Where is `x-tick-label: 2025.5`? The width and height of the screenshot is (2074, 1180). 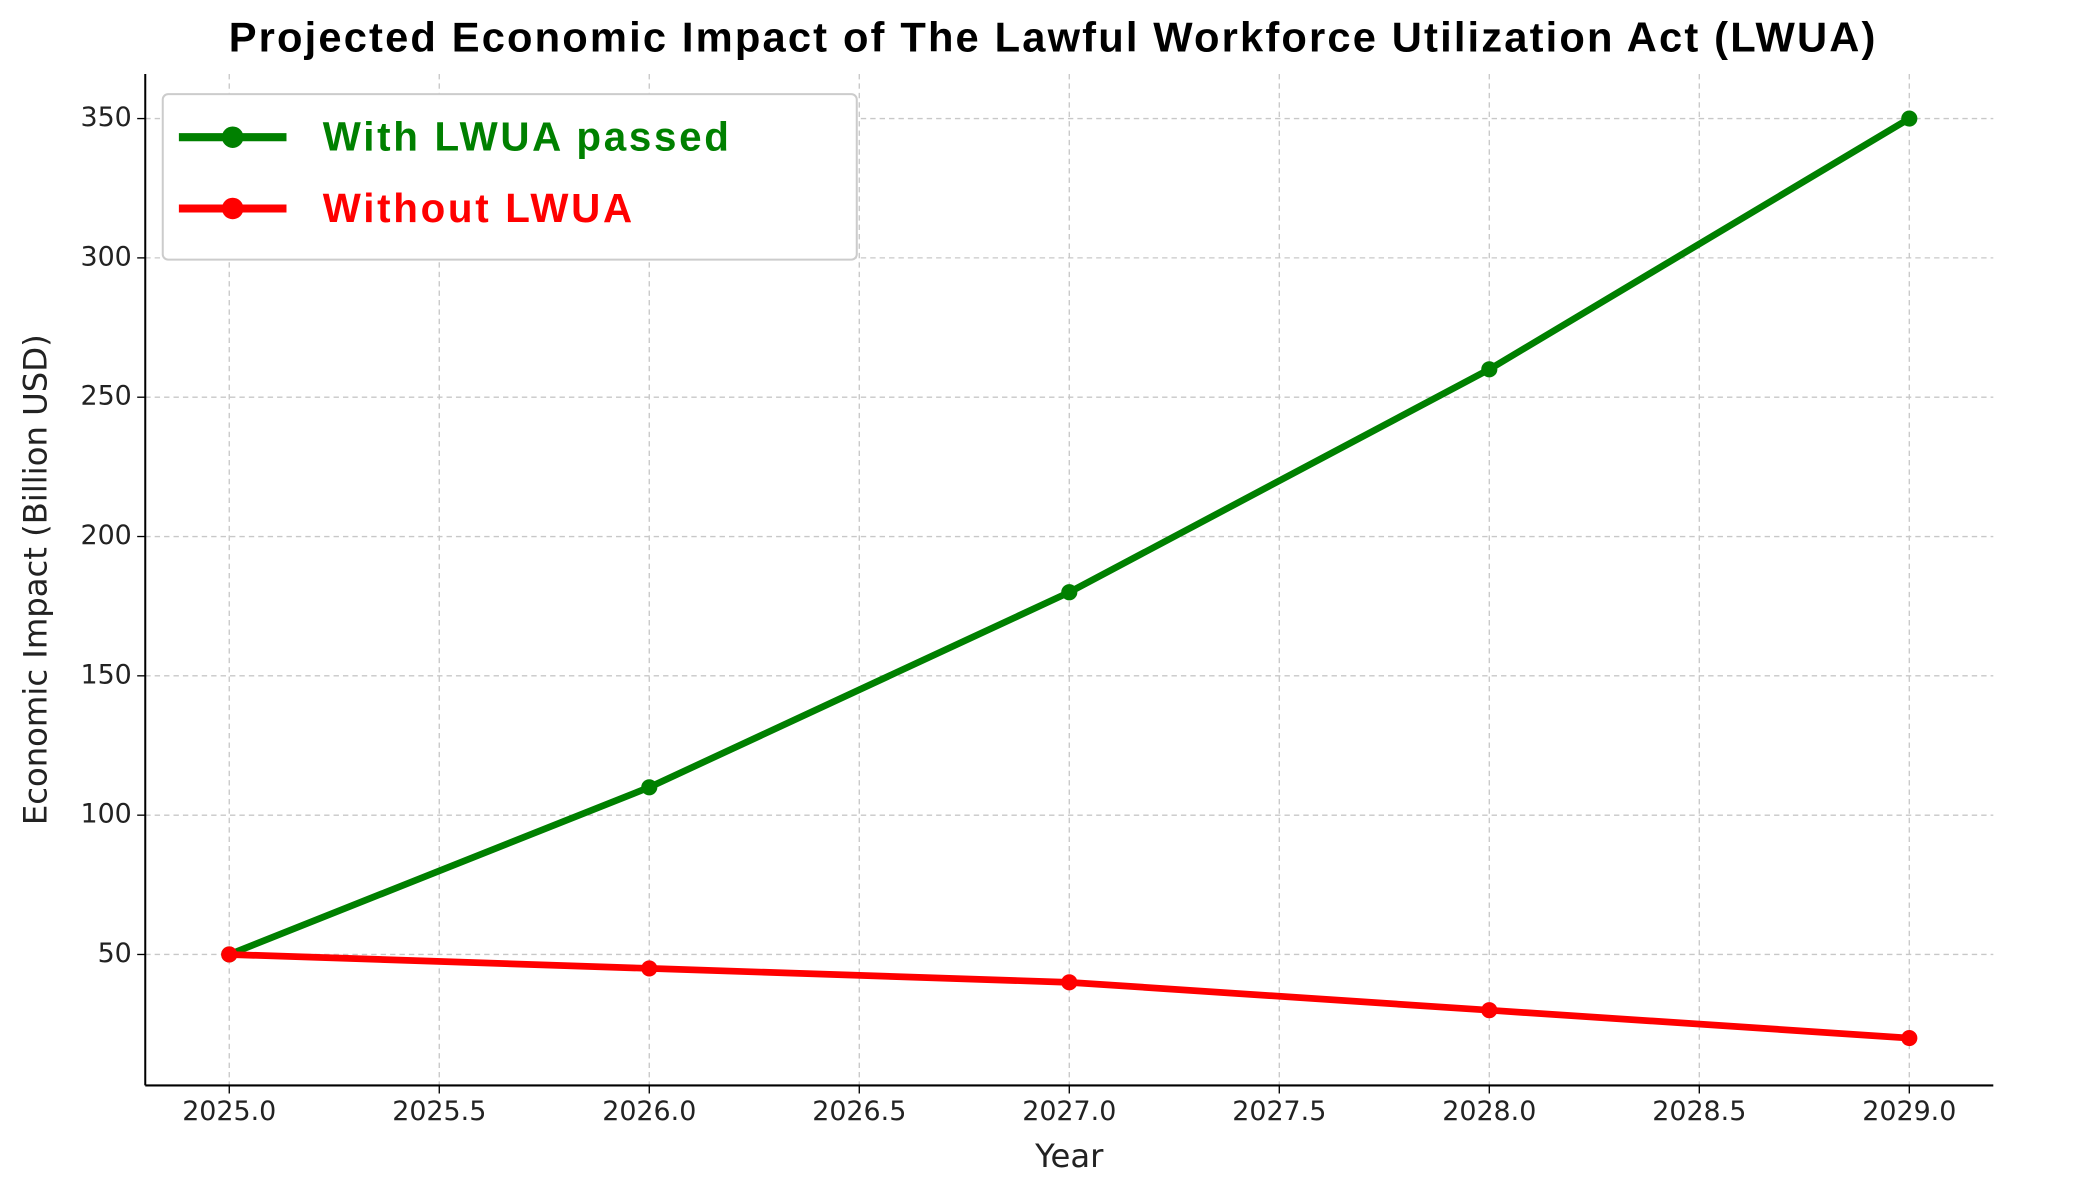
x-tick-label: 2025.5 is located at coordinates (439, 1111).